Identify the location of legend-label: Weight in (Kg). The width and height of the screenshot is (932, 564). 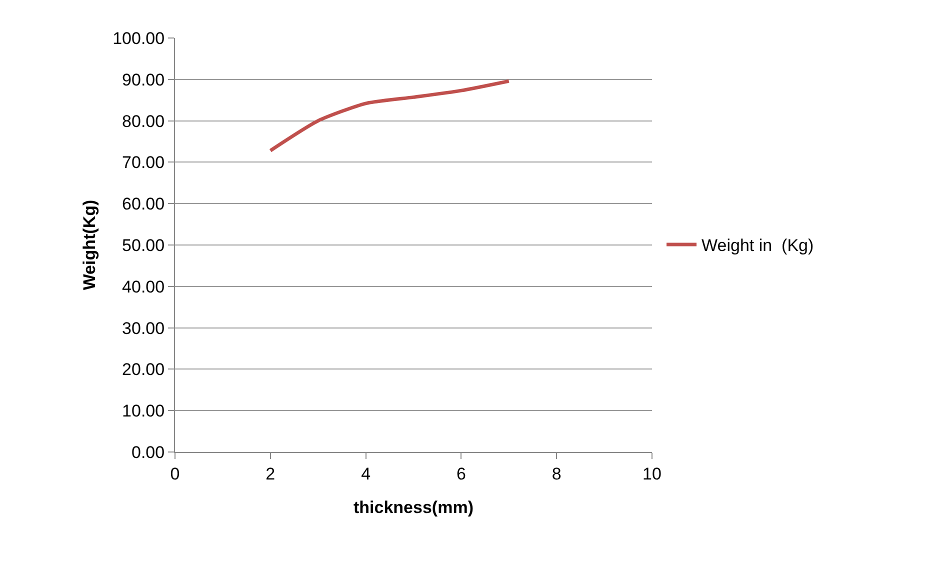
(758, 246).